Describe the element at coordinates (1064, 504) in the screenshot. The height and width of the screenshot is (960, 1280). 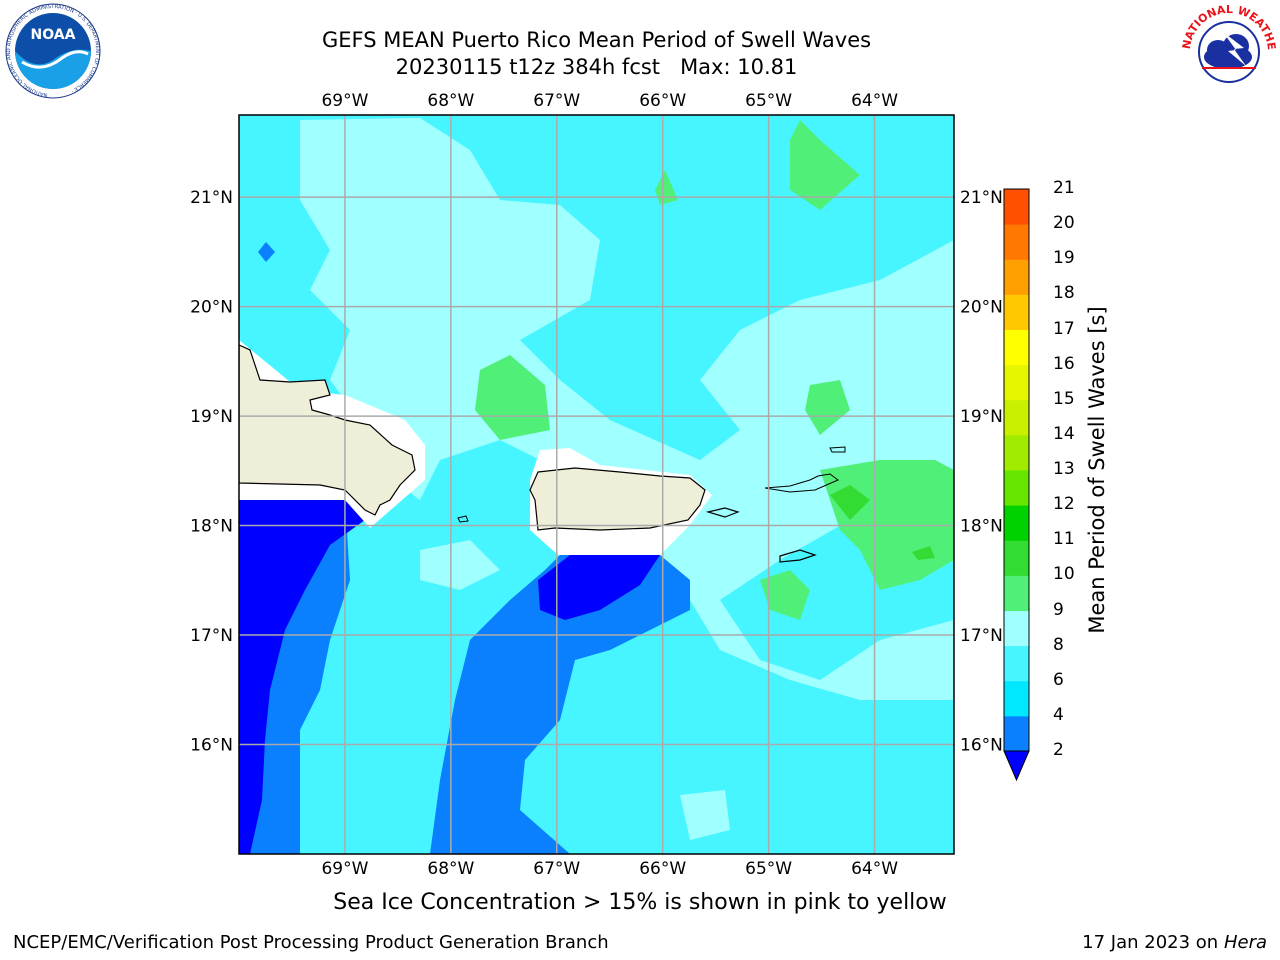
I see `colorbar-tick-label: 12` at that location.